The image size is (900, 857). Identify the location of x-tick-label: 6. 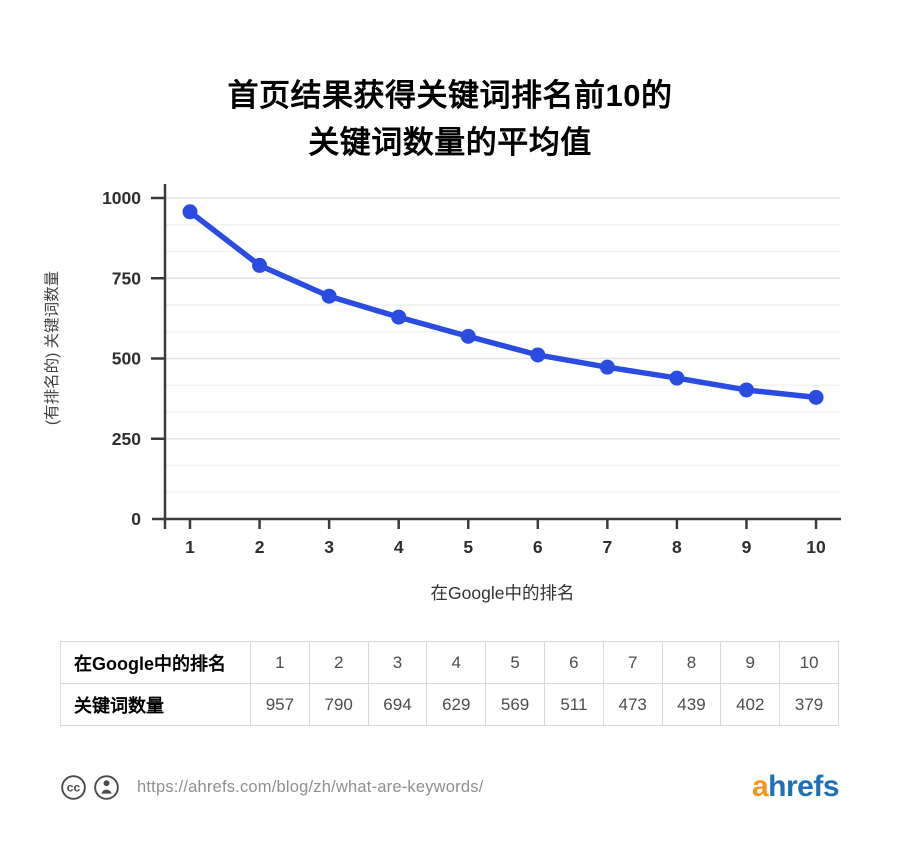
(538, 547).